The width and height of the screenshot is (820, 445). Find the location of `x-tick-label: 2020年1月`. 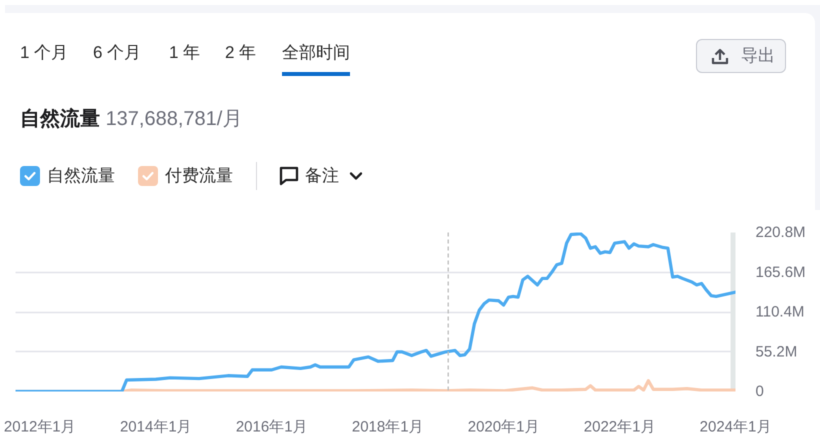

x-tick-label: 2020年1月 is located at coordinates (504, 427).